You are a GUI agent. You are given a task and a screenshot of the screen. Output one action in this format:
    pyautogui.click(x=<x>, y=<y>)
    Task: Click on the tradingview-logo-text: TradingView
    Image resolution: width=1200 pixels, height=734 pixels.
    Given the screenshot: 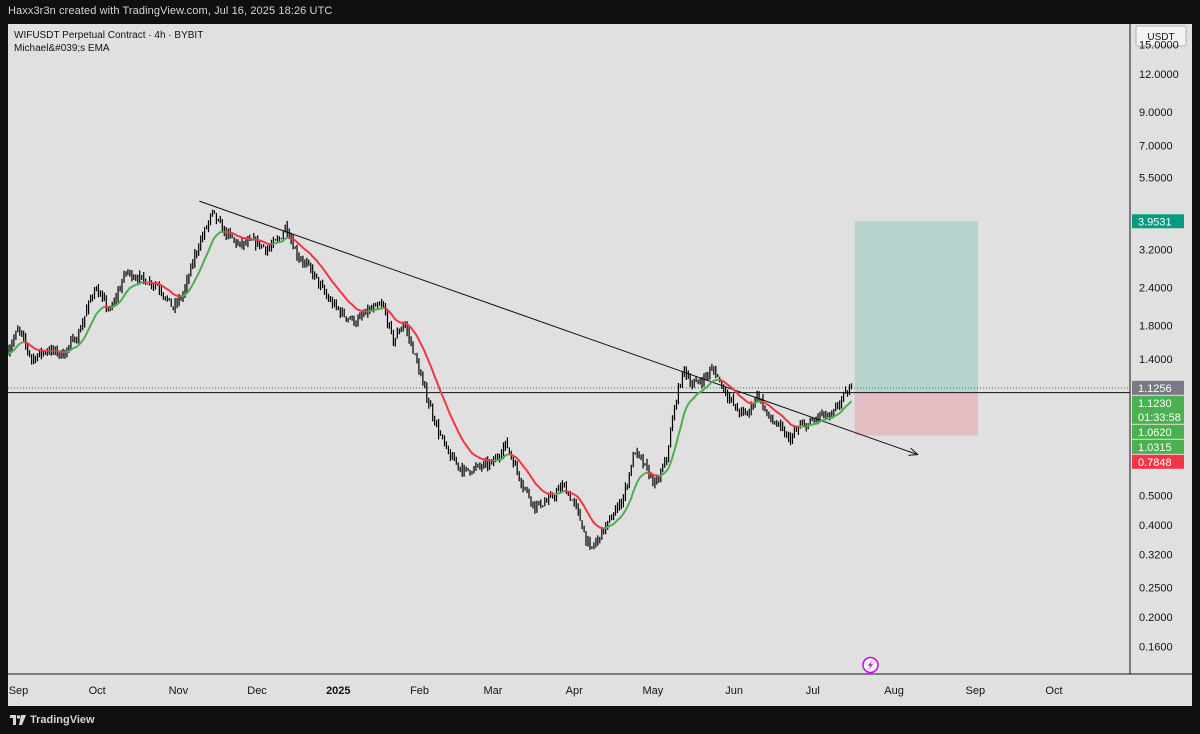 What is the action you would take?
    pyautogui.click(x=62, y=720)
    